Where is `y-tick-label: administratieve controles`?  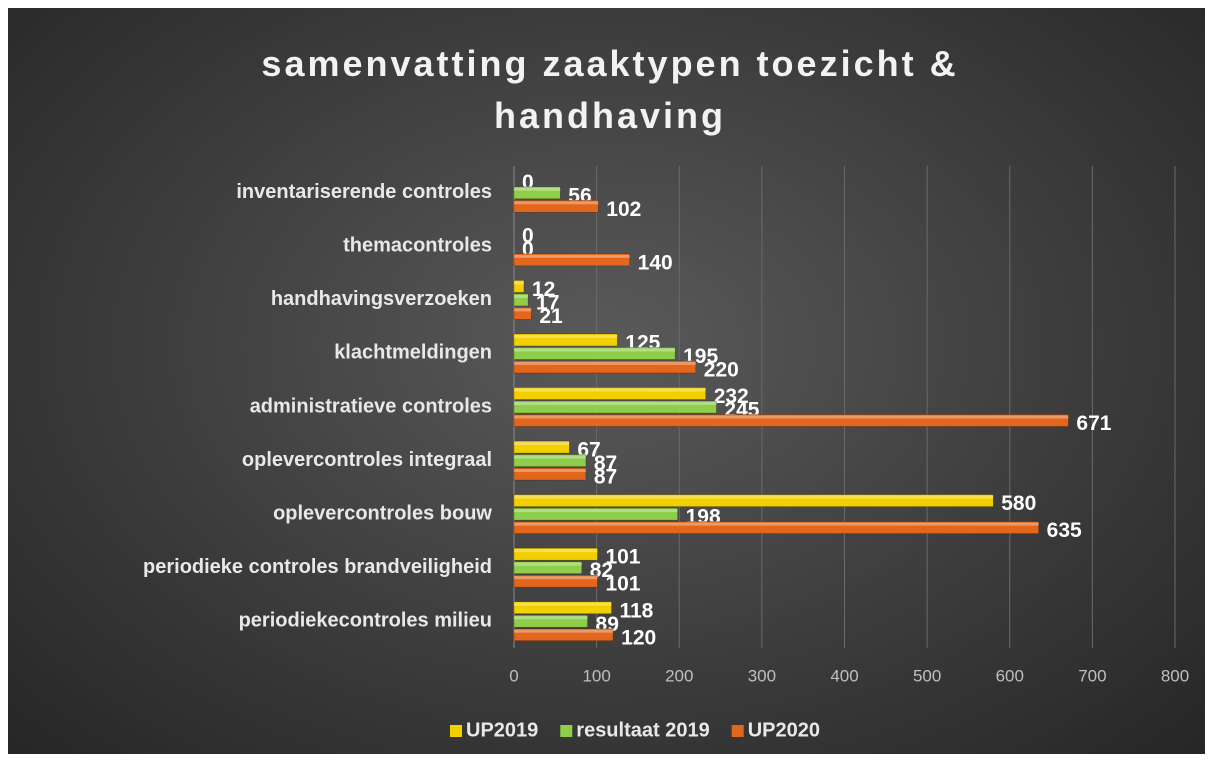 y-tick-label: administratieve controles is located at coordinates (371, 406).